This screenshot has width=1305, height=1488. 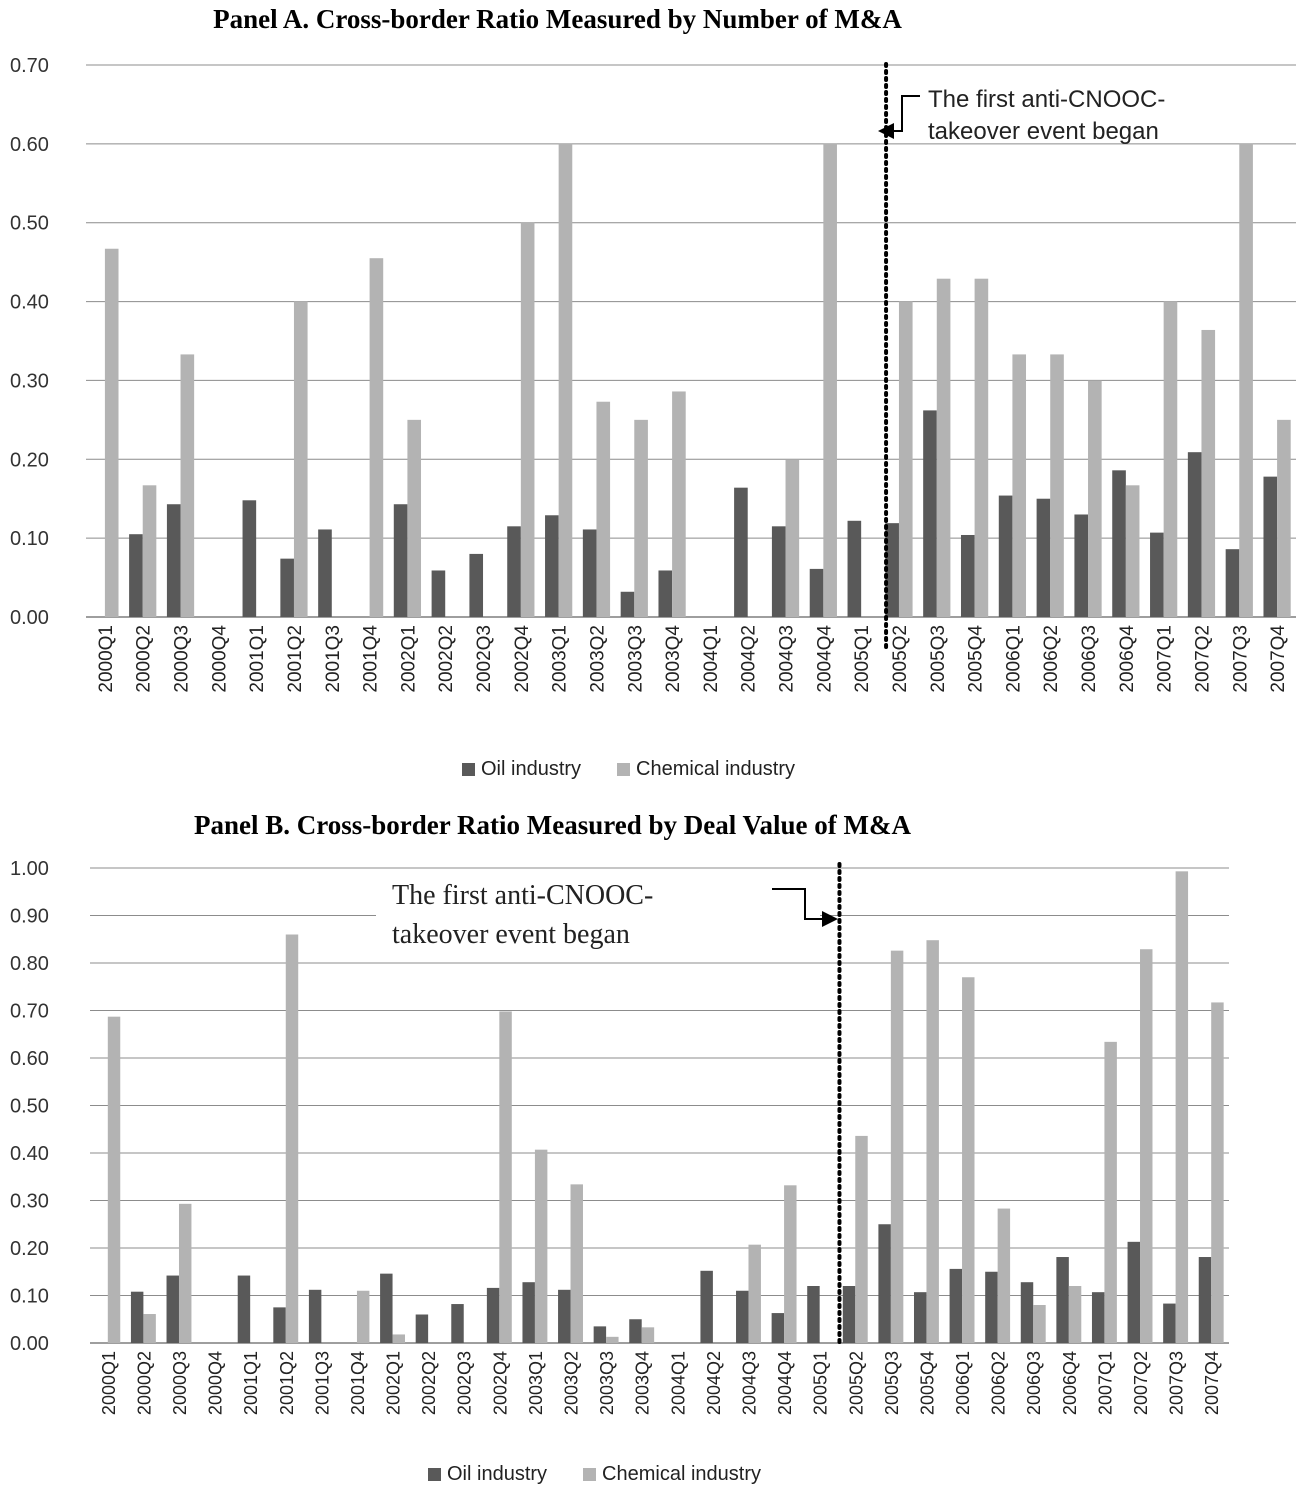 I want to click on x-tick-label: 2002Q3, so click(x=484, y=659).